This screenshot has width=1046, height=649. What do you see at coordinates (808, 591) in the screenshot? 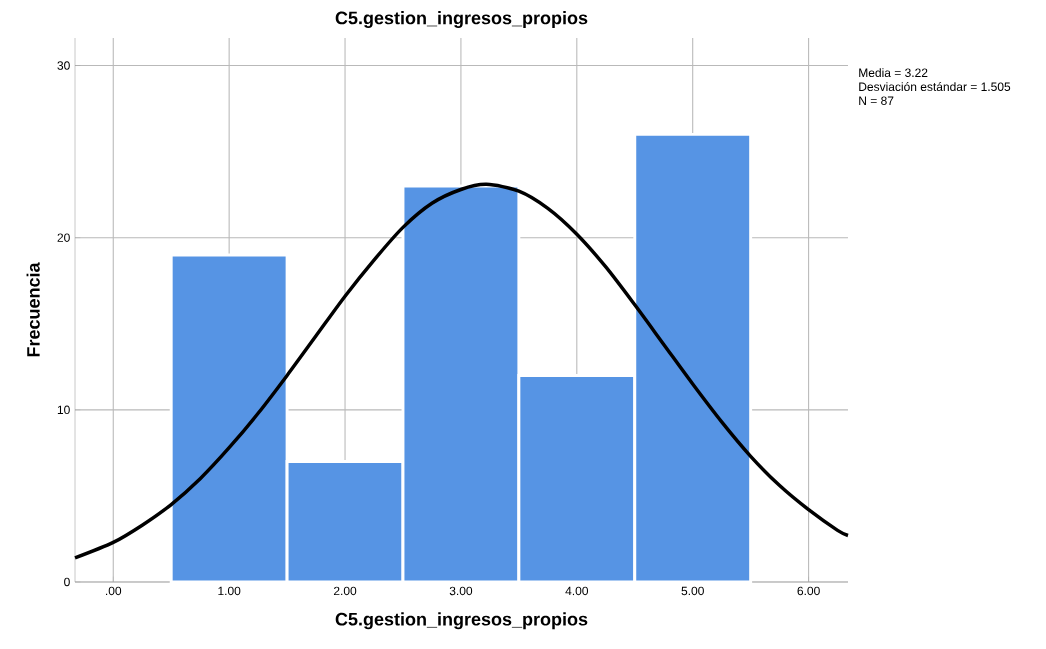
I see `x-tick-label: 6.00` at bounding box center [808, 591].